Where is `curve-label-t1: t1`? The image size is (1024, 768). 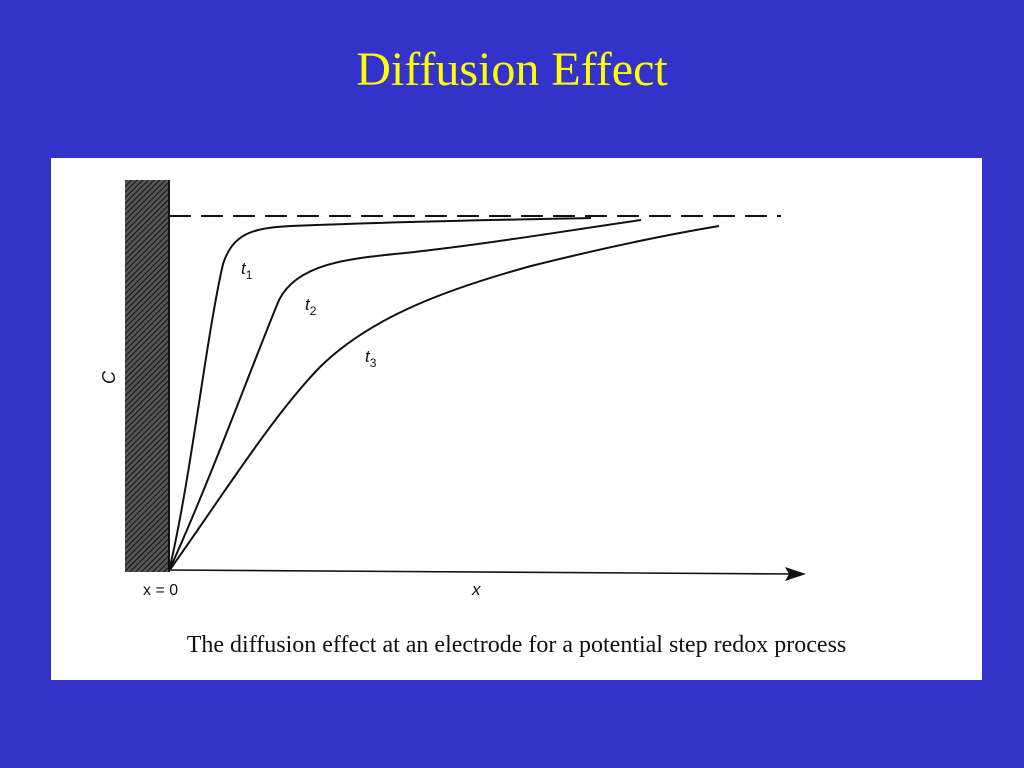 curve-label-t1: t1 is located at coordinates (247, 270).